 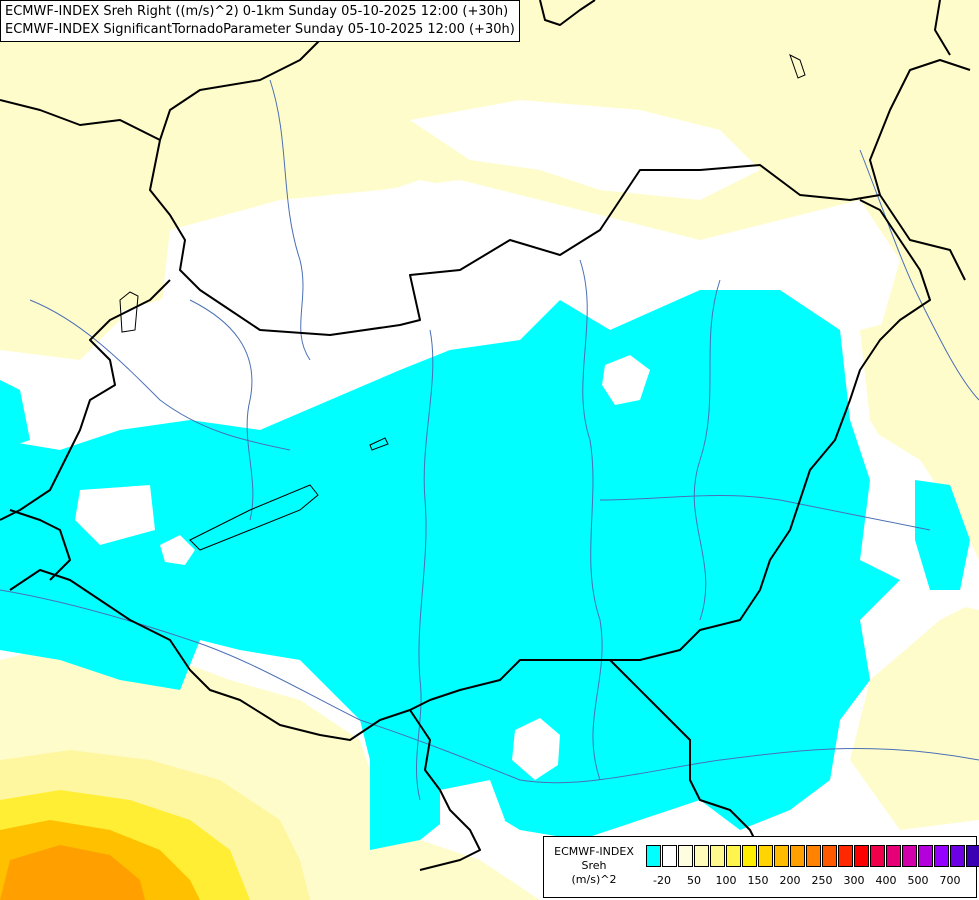 What do you see at coordinates (694, 880) in the screenshot?
I see `legend-tick-label: 50` at bounding box center [694, 880].